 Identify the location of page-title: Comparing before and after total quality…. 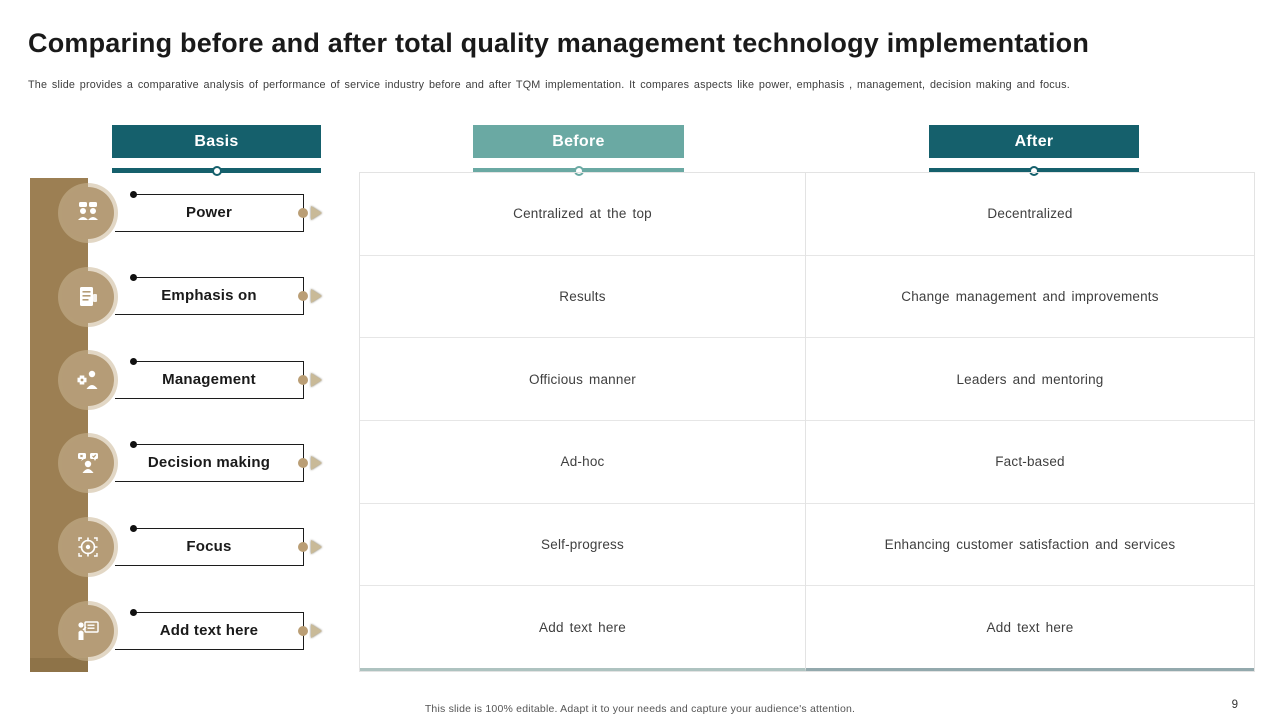
(559, 43).